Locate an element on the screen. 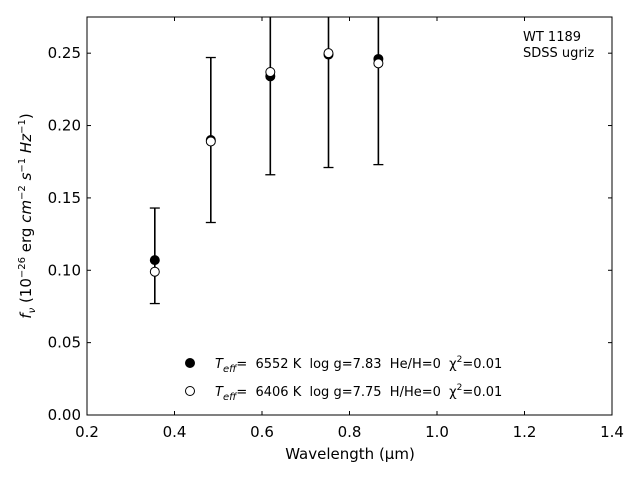 This screenshot has height=480, width=640. x-tick-label: 0.6 is located at coordinates (262, 432).